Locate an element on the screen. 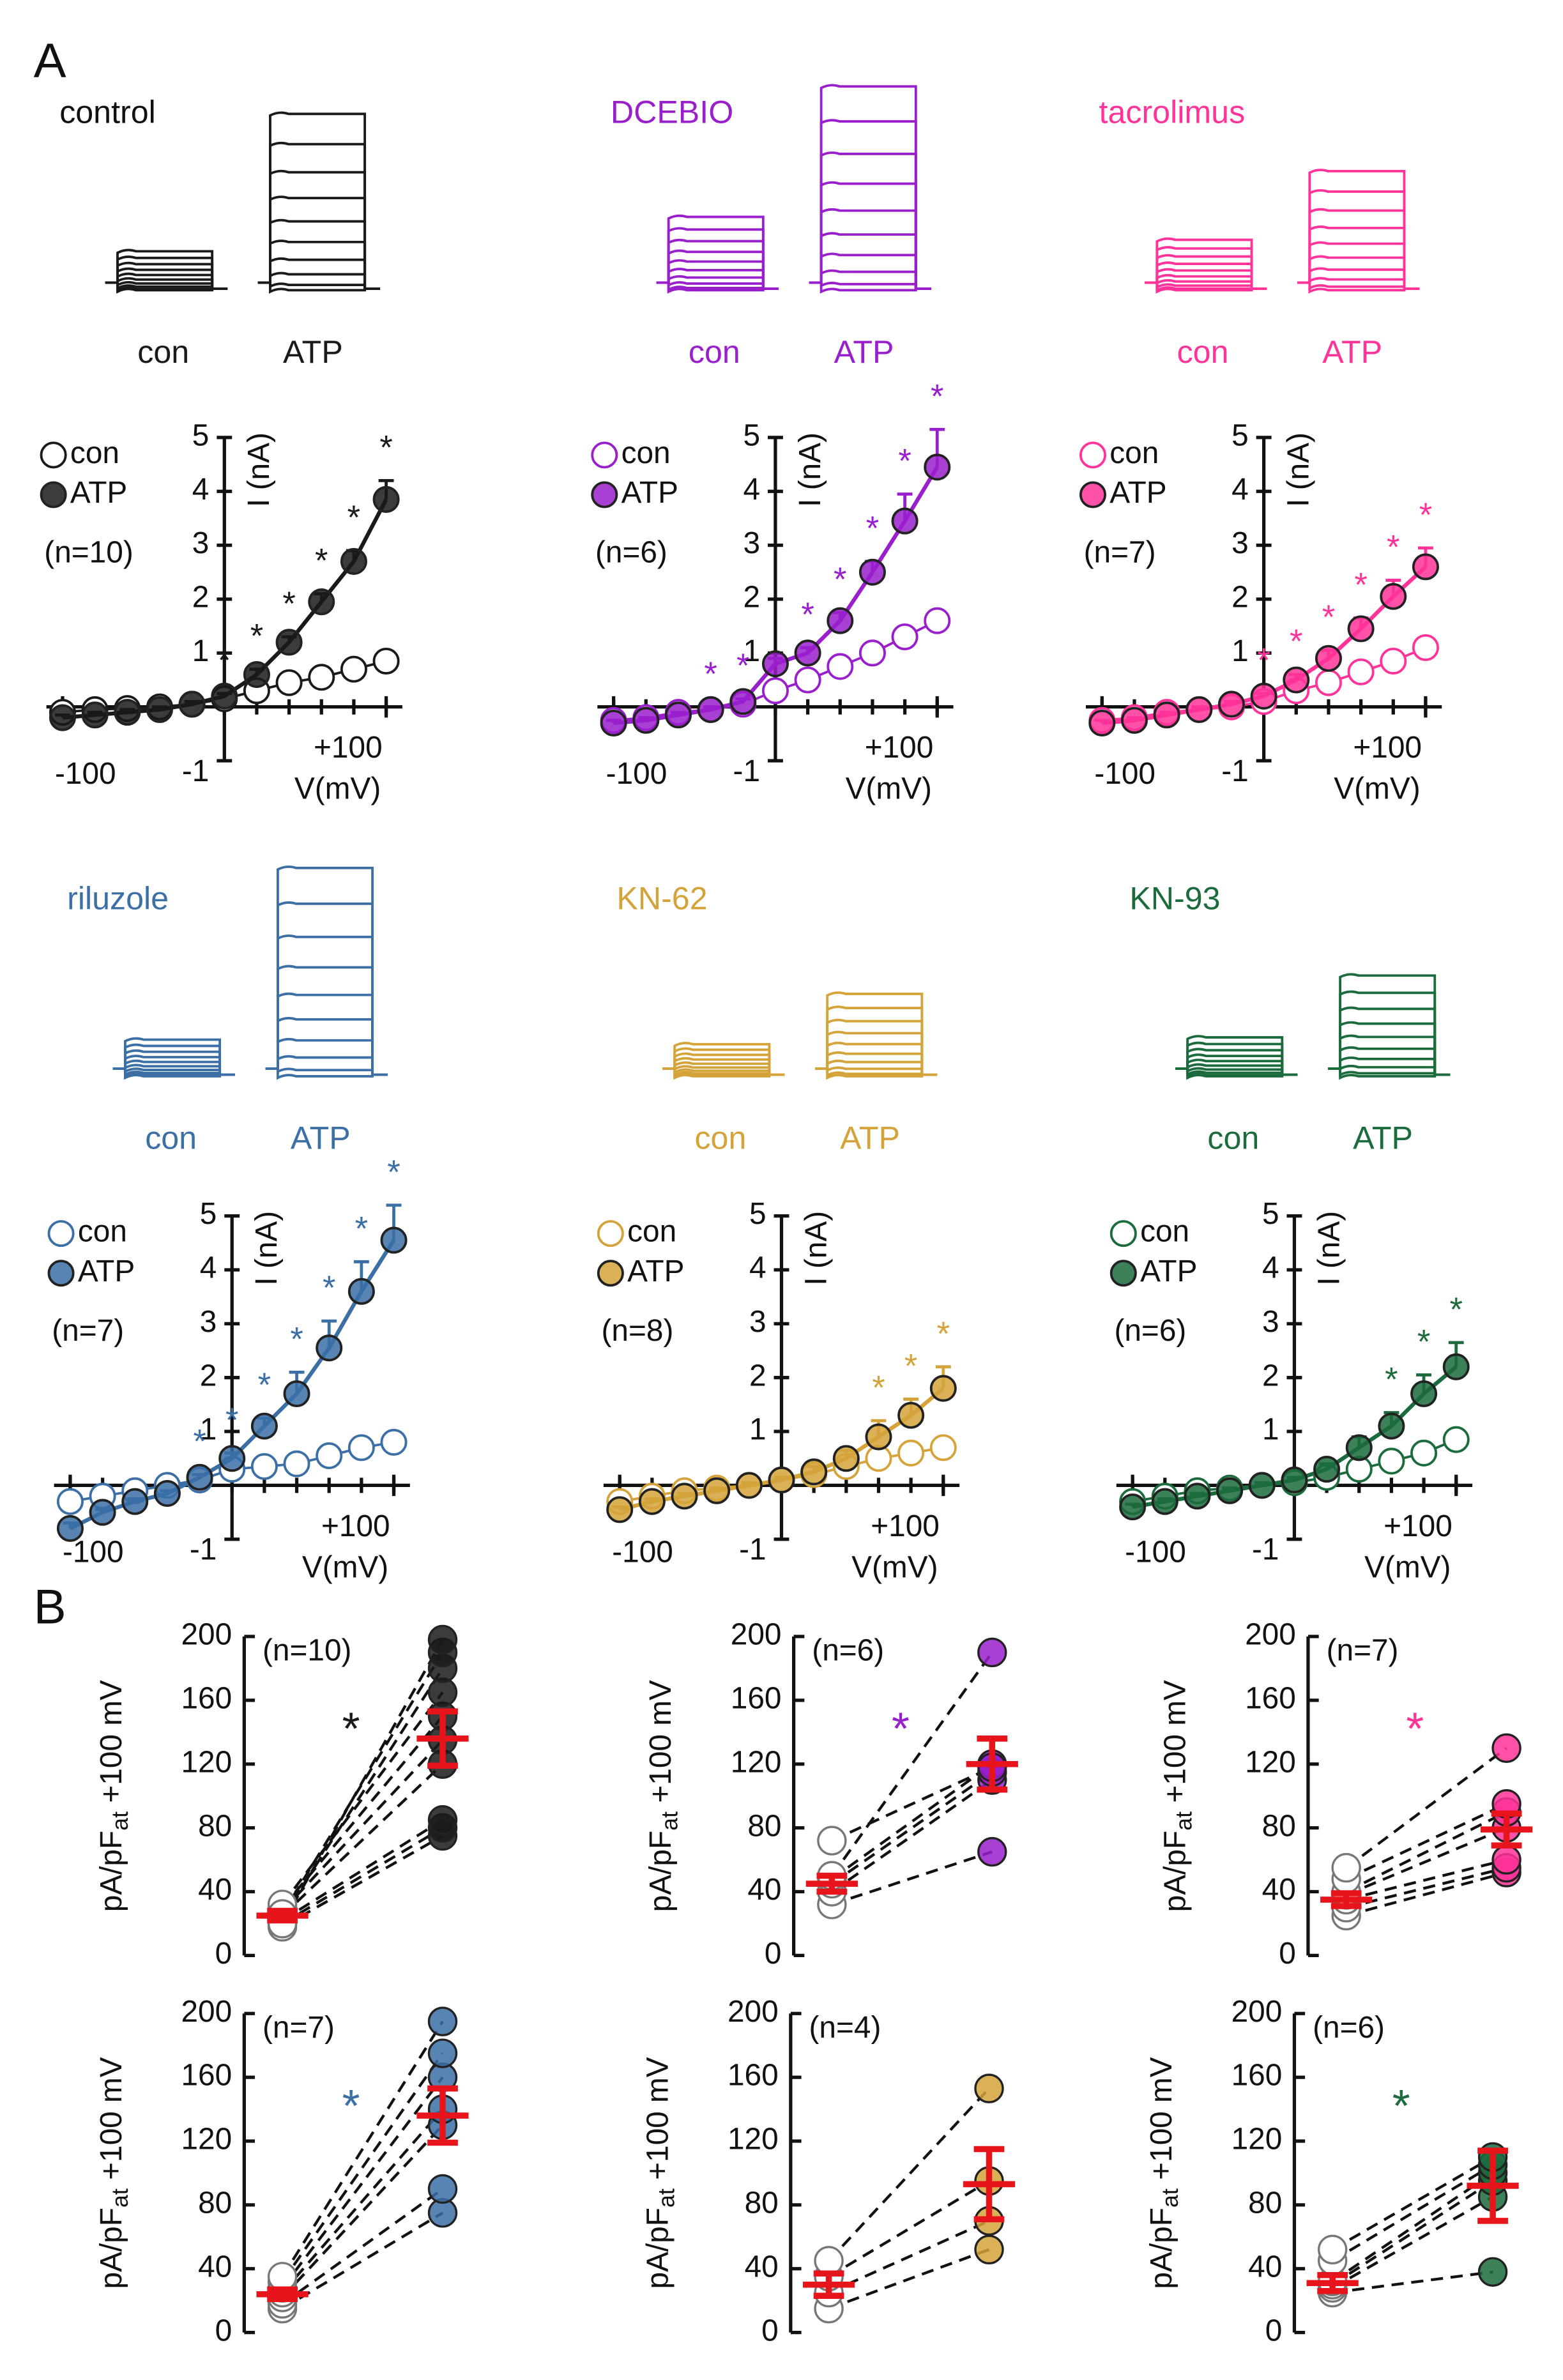  x-tick-label: +100 is located at coordinates (355, 1526).